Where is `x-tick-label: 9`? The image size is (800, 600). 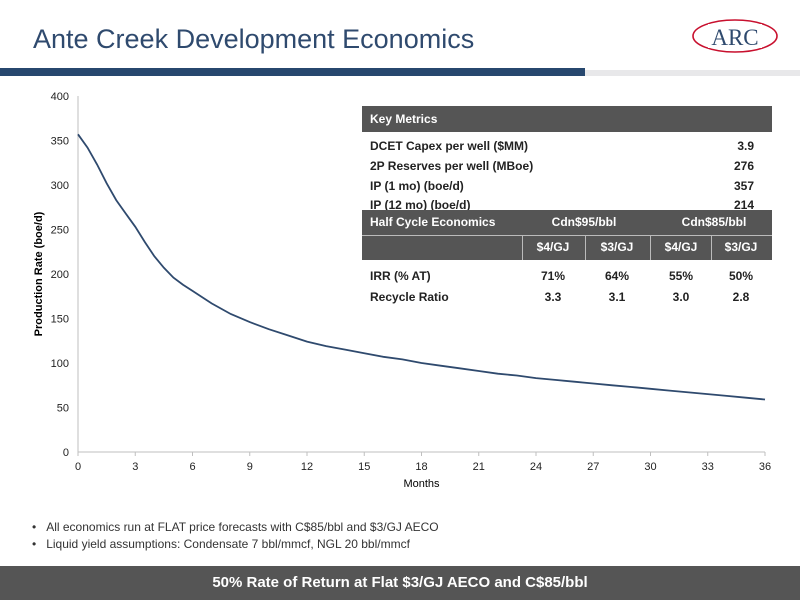
x-tick-label: 9 is located at coordinates (250, 467).